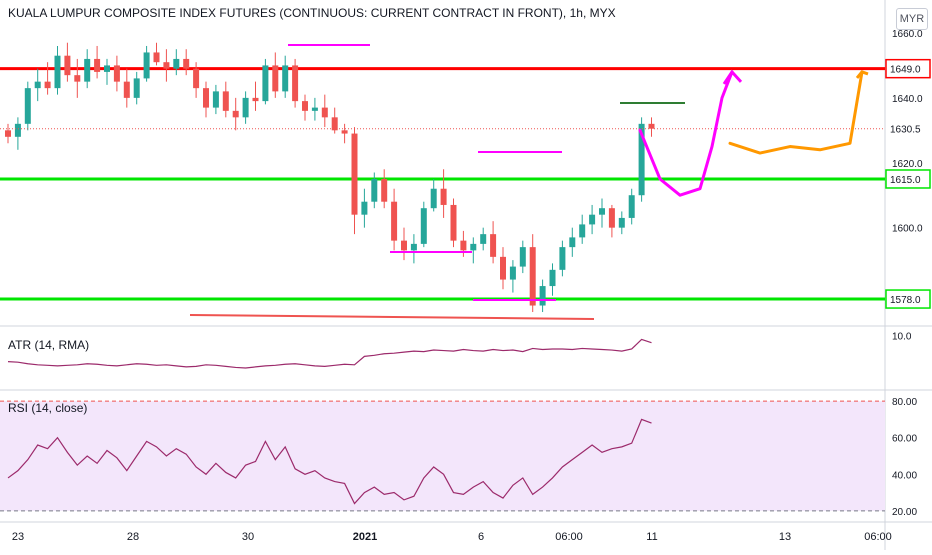  Describe the element at coordinates (907, 34) in the screenshot. I see `price-tick-label: 1660.0` at that location.